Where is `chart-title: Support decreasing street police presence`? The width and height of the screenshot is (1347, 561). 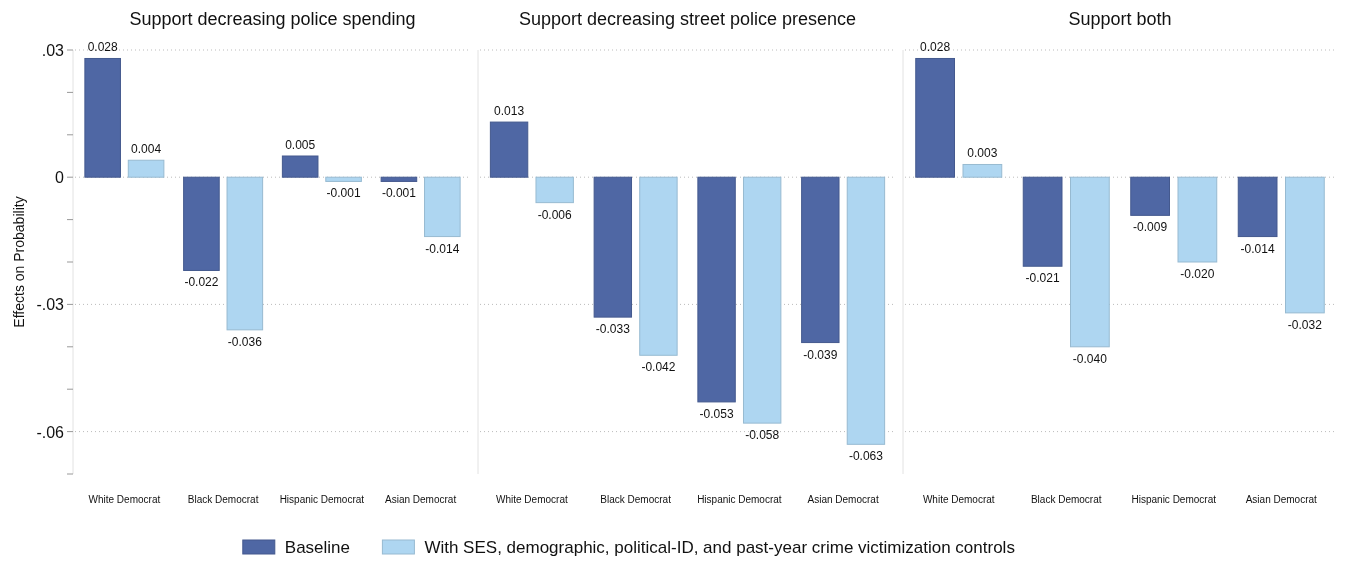 chart-title: Support decreasing street police presence is located at coordinates (687, 19).